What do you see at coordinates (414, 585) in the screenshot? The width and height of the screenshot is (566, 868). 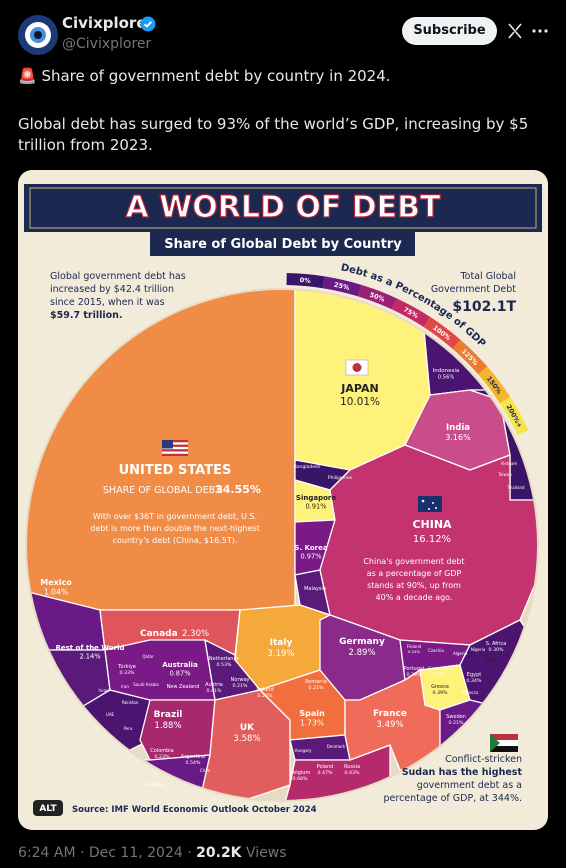 I see `china-note: stands at 90%, up from` at bounding box center [414, 585].